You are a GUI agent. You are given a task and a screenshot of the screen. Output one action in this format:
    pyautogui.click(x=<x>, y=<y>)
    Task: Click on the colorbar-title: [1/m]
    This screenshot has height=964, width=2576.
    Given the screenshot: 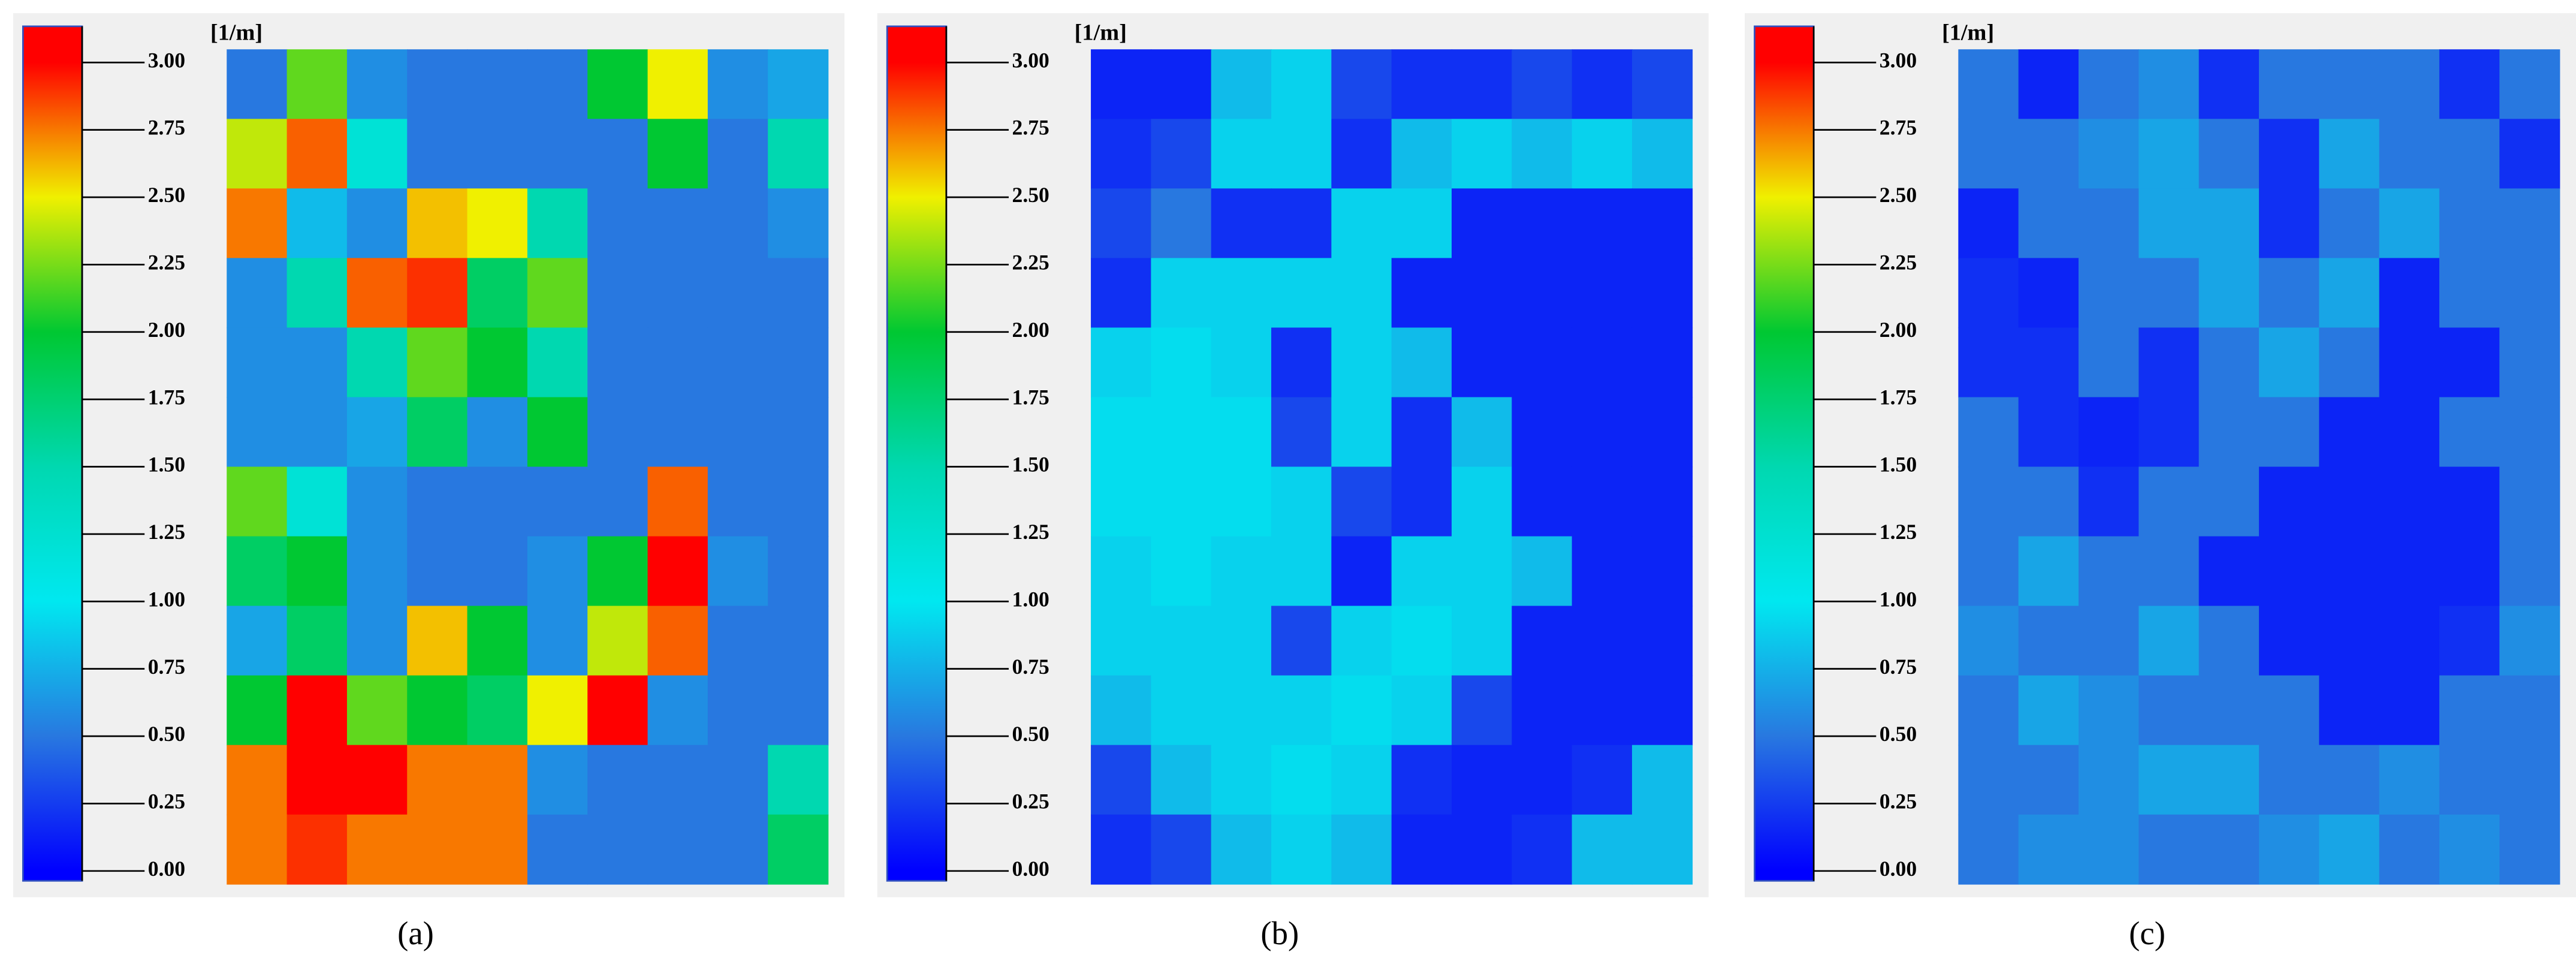 What is the action you would take?
    pyautogui.click(x=1101, y=32)
    